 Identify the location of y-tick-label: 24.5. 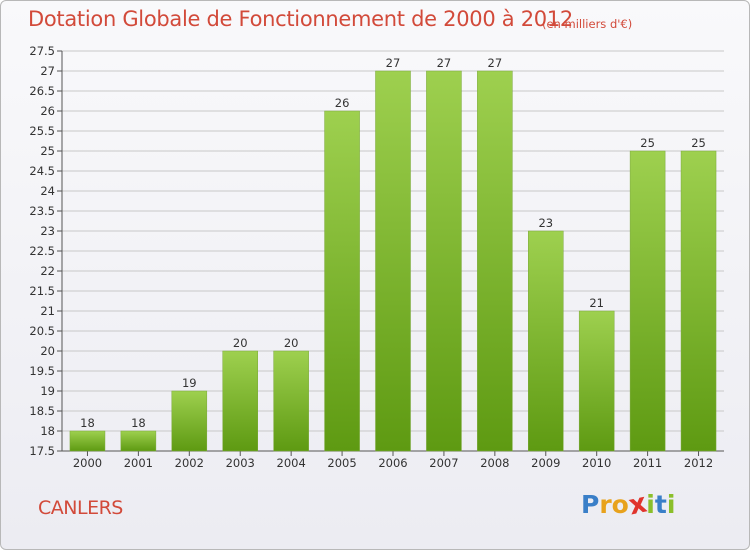
(42, 171).